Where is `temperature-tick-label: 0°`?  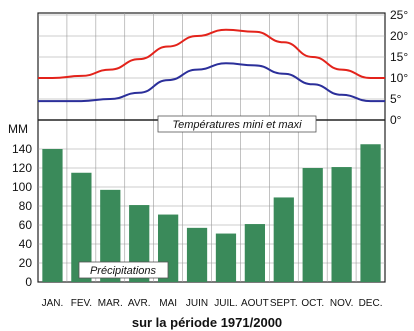 temperature-tick-label: 0° is located at coordinates (396, 120).